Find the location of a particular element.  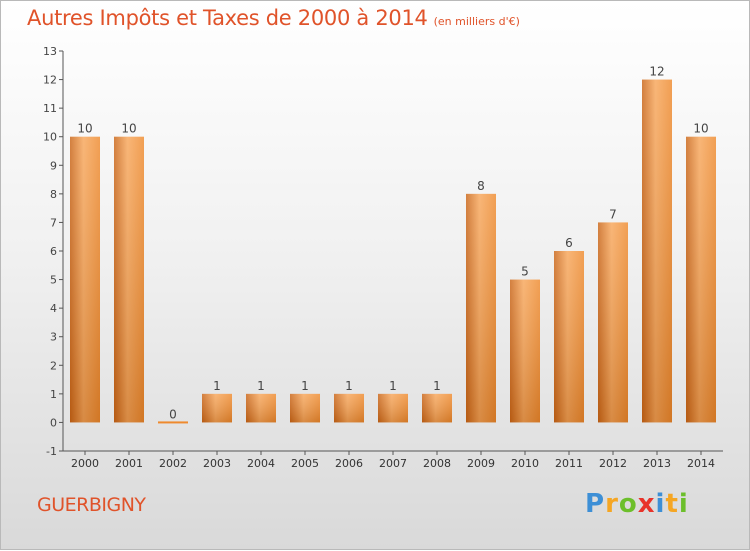

bar-value-label: 0 is located at coordinates (173, 414).